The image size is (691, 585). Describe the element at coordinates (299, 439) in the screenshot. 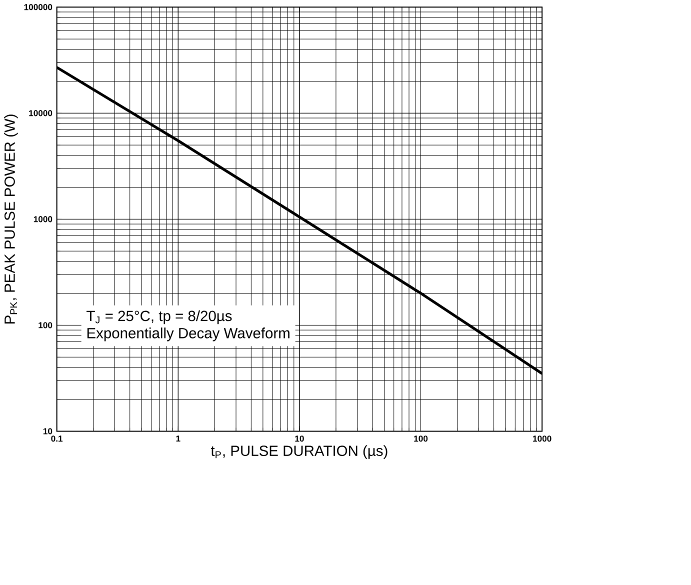

I see `x-tick-label: 10` at that location.